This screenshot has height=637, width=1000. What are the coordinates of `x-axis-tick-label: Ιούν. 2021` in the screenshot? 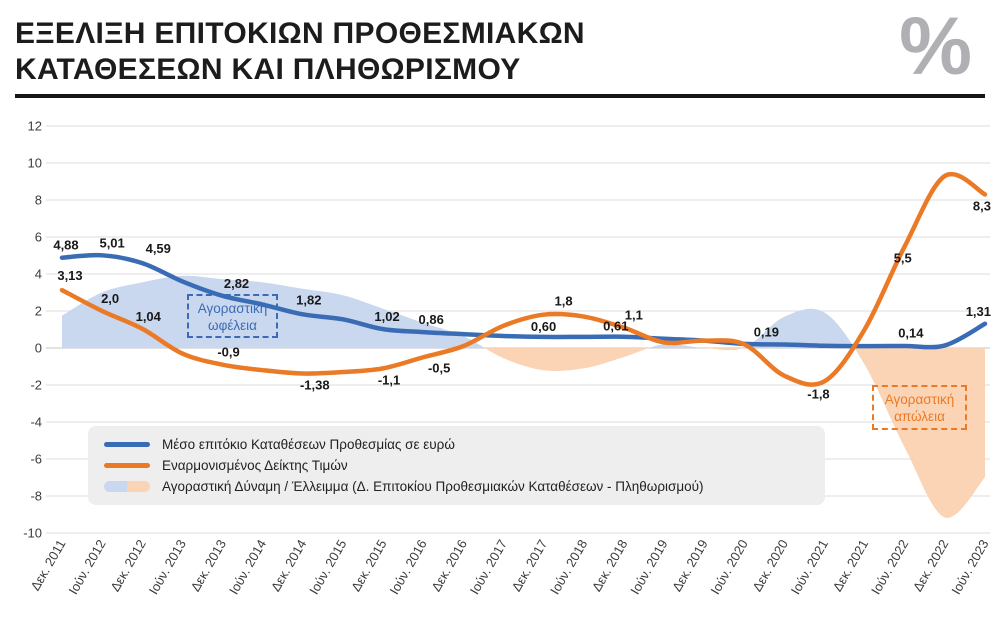 It's located at (809, 567).